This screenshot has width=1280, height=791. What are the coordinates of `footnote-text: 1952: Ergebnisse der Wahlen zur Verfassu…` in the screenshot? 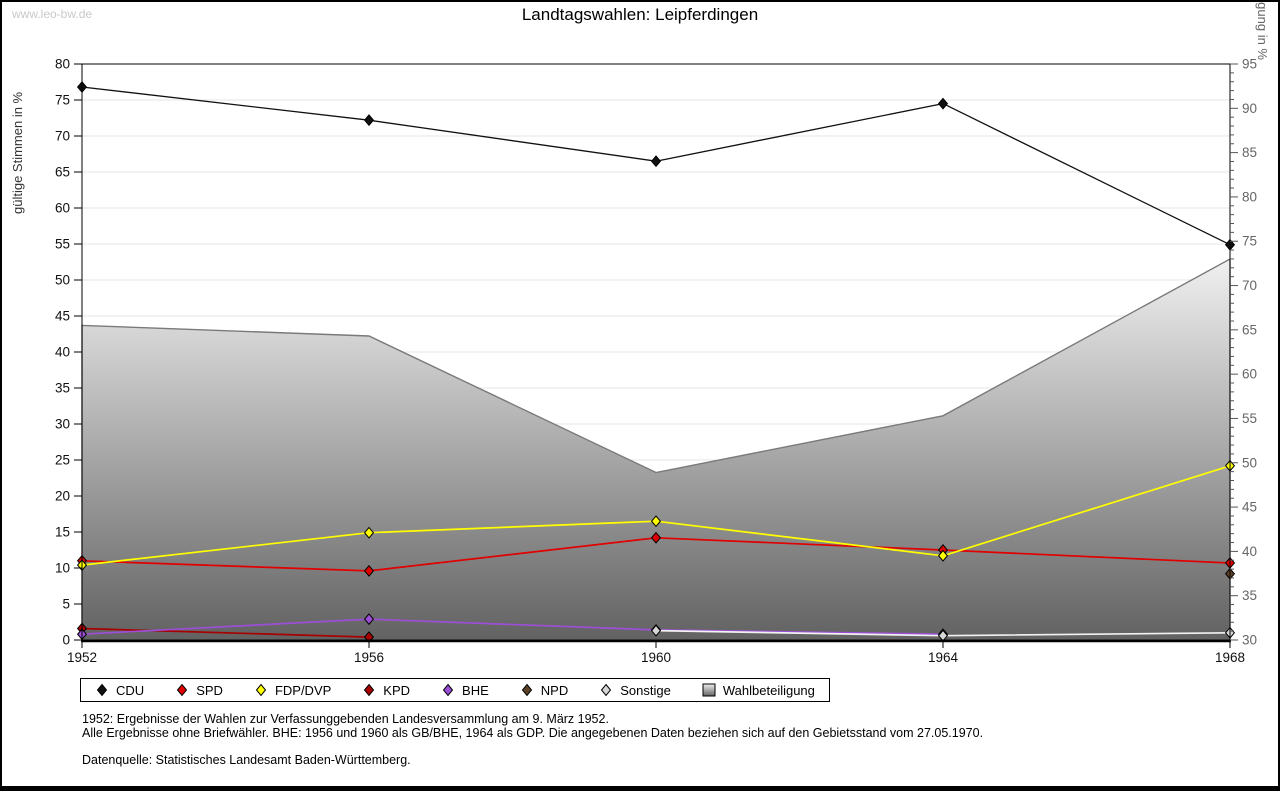 It's located at (533, 726).